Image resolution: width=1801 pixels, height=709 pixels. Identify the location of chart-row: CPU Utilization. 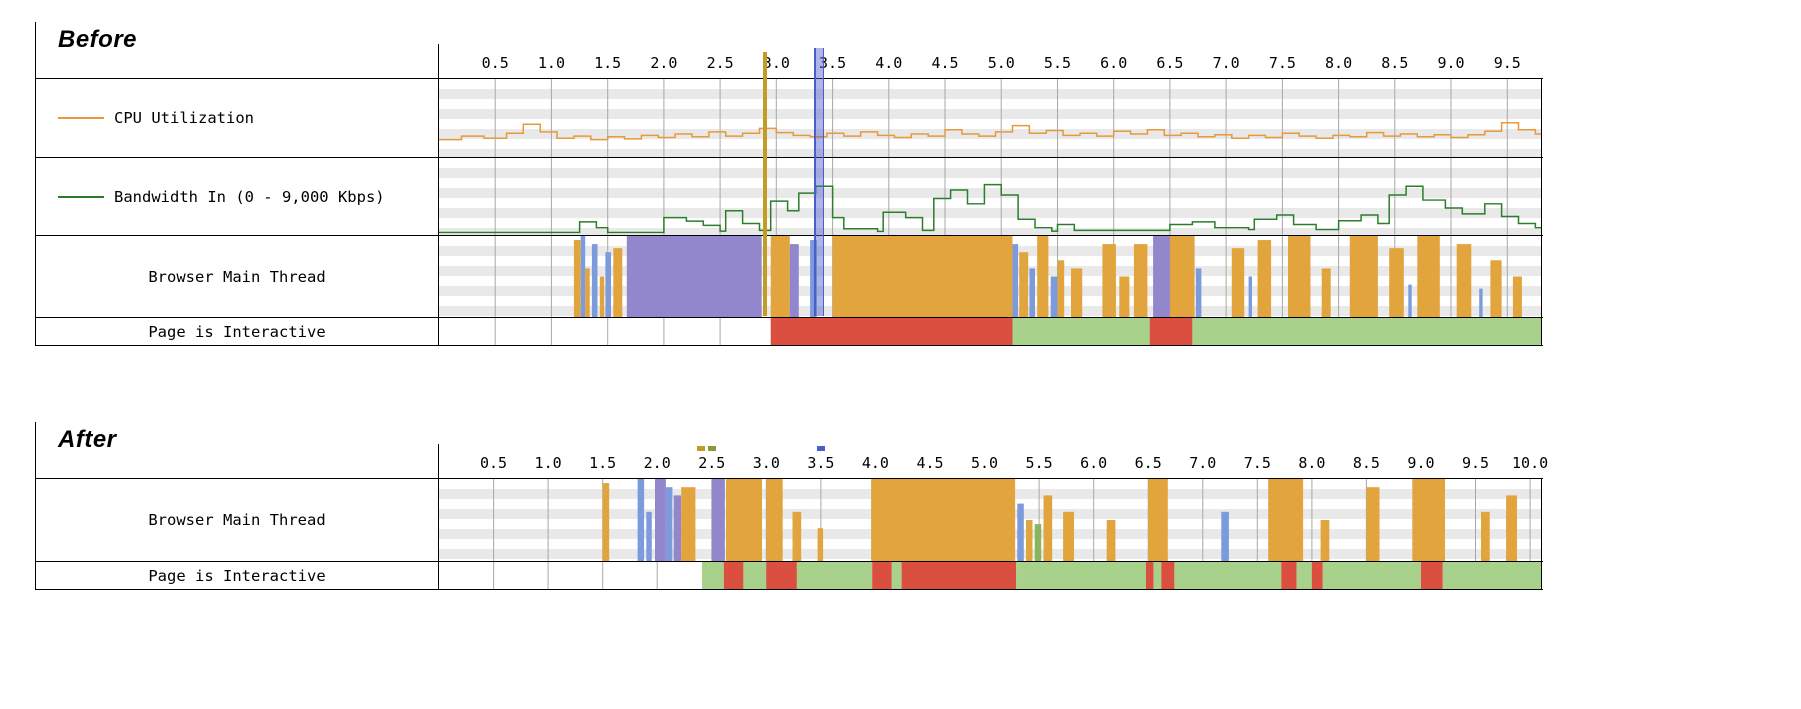
(789, 118).